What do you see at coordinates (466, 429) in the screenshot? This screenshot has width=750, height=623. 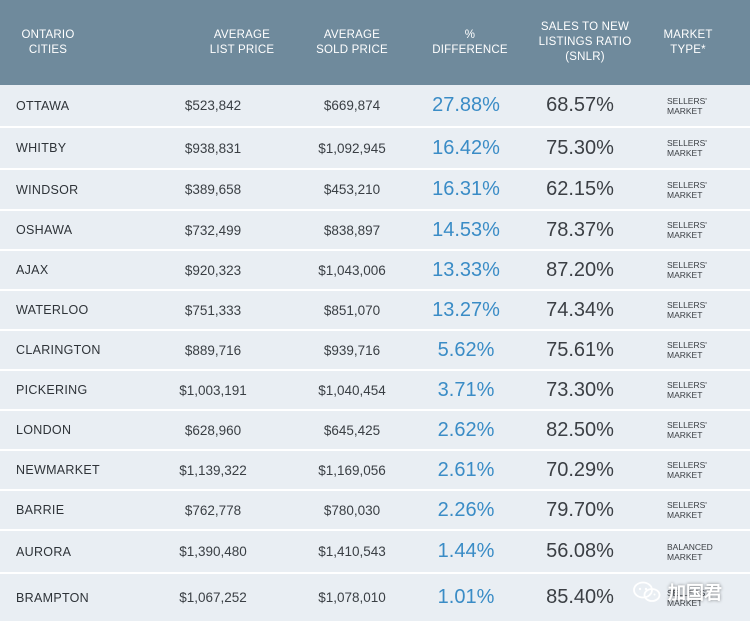 I see `percent-difference: 2.62%` at bounding box center [466, 429].